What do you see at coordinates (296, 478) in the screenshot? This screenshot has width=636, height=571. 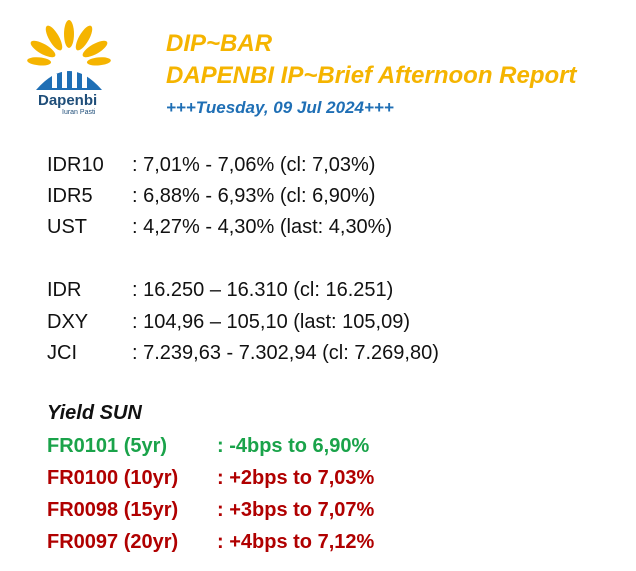 I see `yield-value: : +2bps to 7,03%` at bounding box center [296, 478].